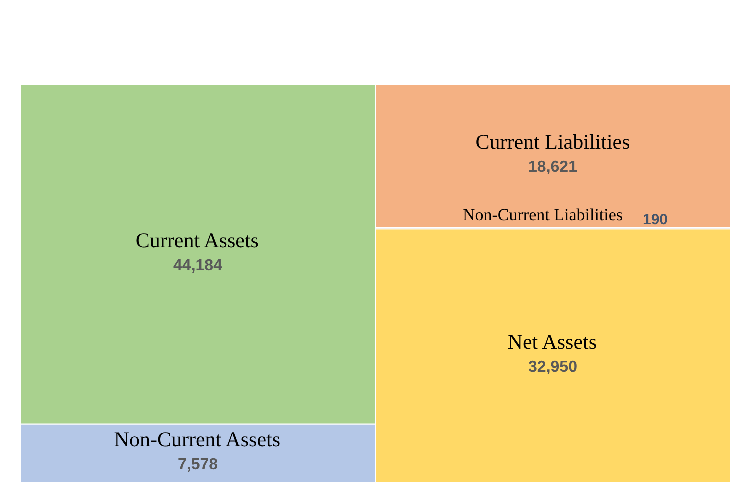 The image size is (750, 504). I want to click on data-label: 32,950, so click(553, 367).